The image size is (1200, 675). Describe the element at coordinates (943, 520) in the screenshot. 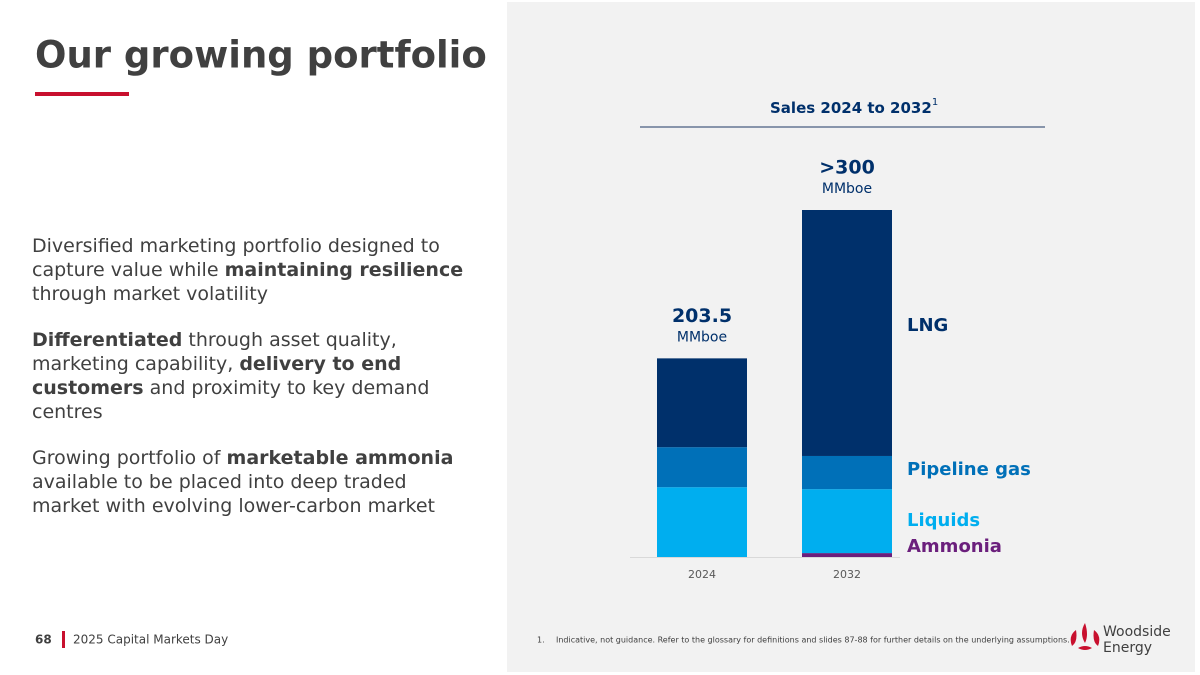

I see `legend-label: Liquids` at that location.